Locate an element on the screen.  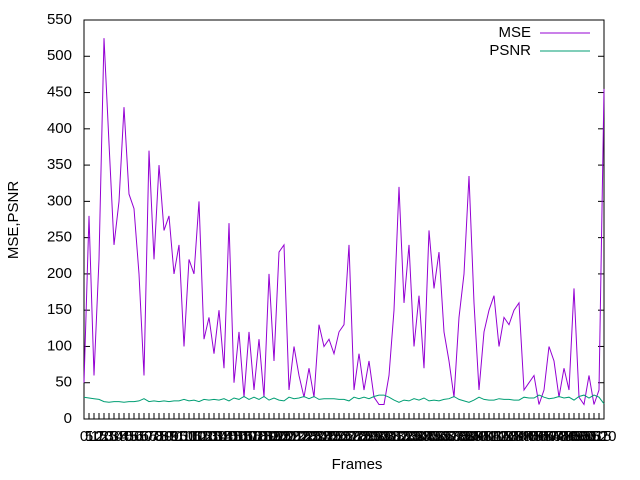
x-tick-label: 265 is located at coordinates (348, 436).